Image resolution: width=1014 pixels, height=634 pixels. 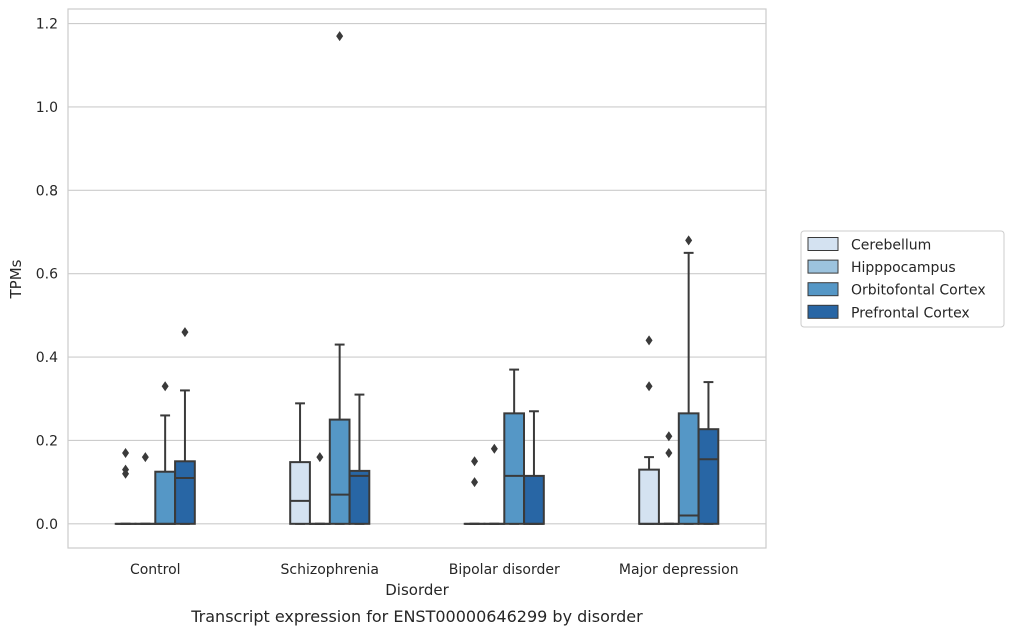 I want to click on y-axis-title: TPMs, so click(x=16, y=279).